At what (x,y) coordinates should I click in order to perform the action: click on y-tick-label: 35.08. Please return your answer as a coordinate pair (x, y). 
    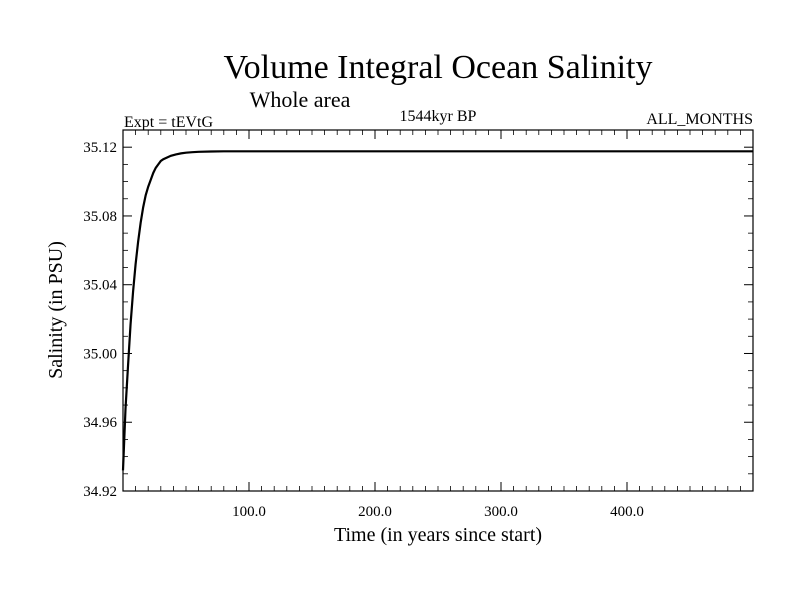
    Looking at the image, I should click on (100, 217).